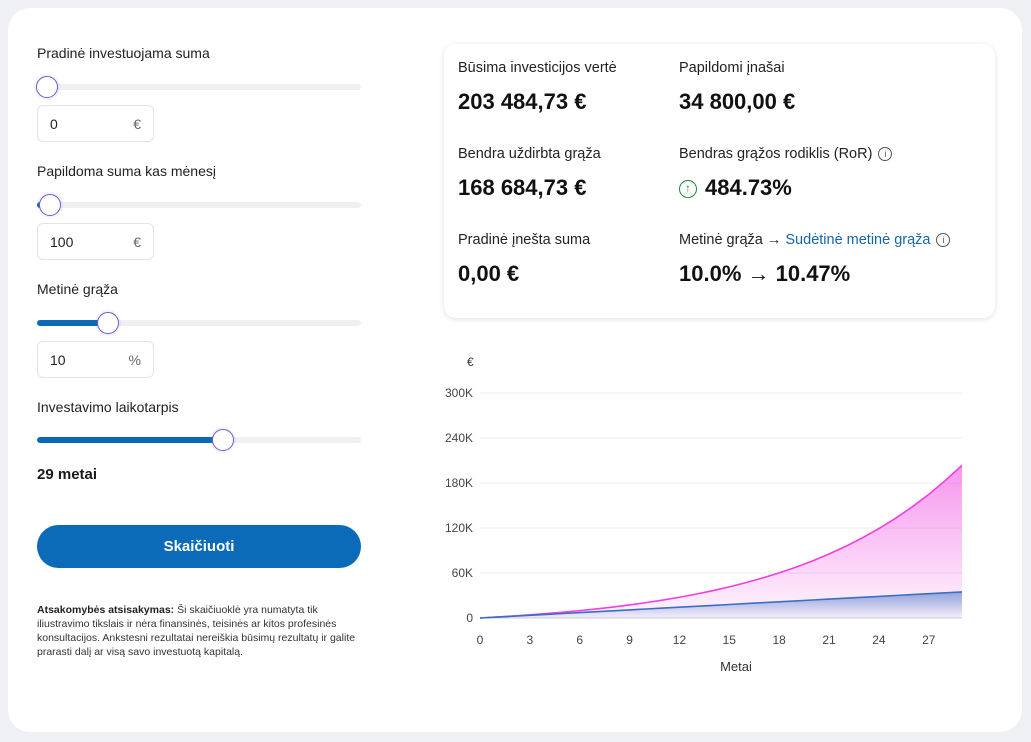 Image resolution: width=1031 pixels, height=742 pixels. Describe the element at coordinates (629, 640) in the screenshot. I see `x-tick-label: 9` at that location.